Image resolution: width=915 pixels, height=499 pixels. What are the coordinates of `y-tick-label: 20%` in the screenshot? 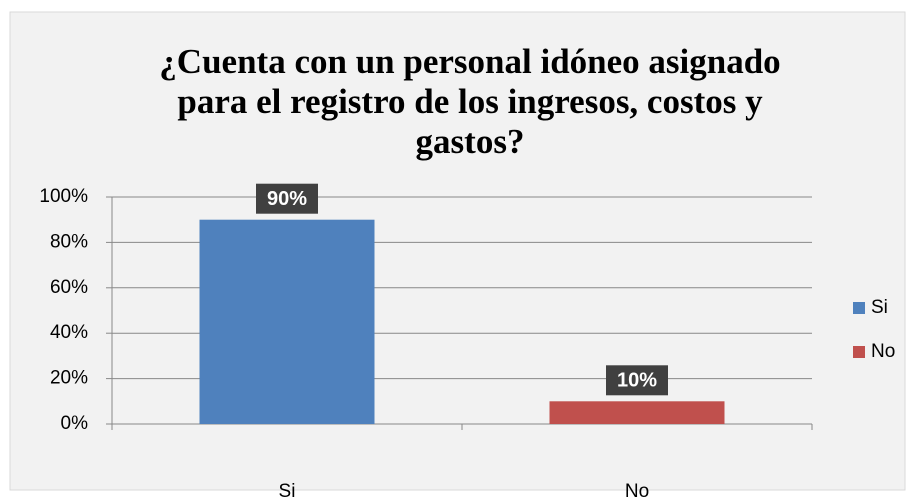 It's located at (69, 378).